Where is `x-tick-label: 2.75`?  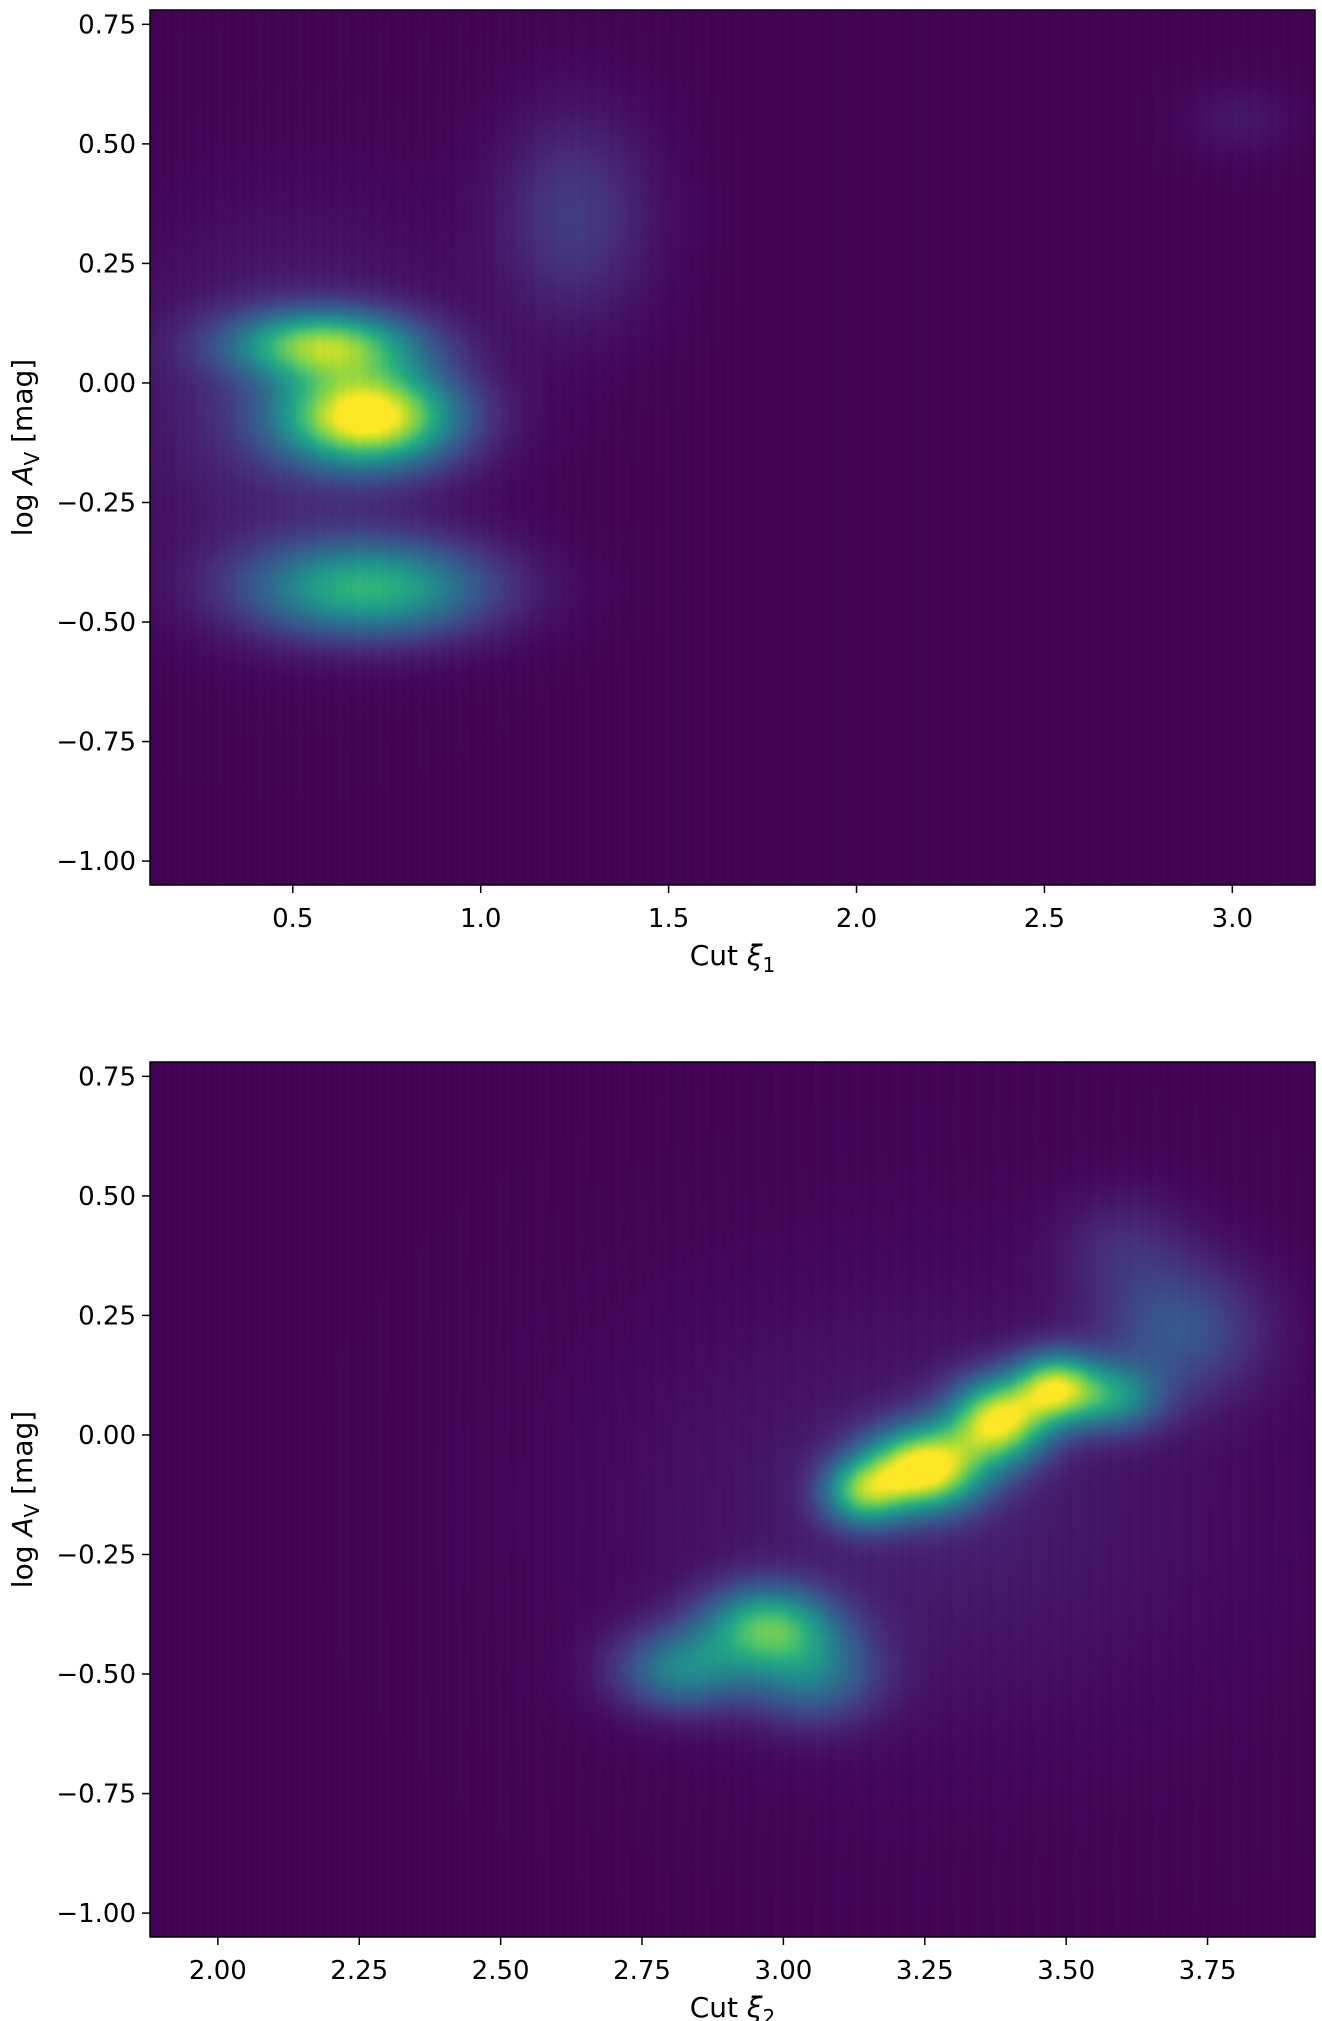
x-tick-label: 2.75 is located at coordinates (642, 1971).